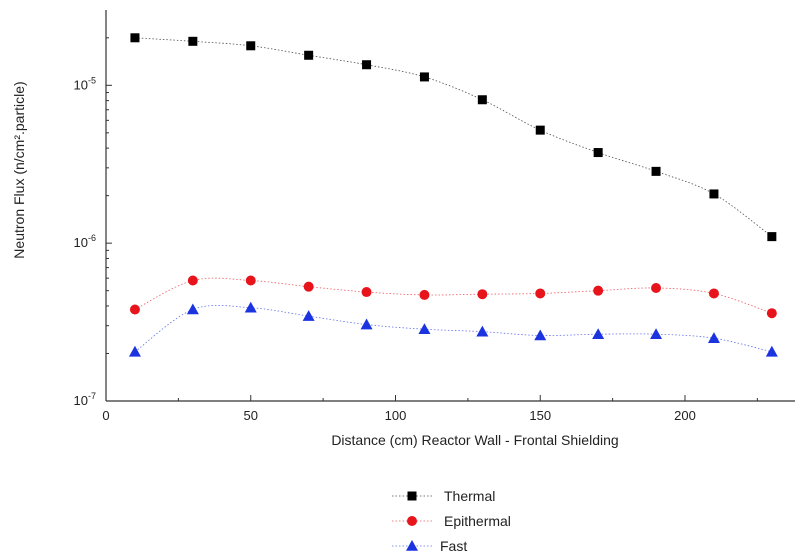 This screenshot has width=795, height=558. Describe the element at coordinates (469, 496) in the screenshot. I see `thermal-legend-label: Thermal` at that location.